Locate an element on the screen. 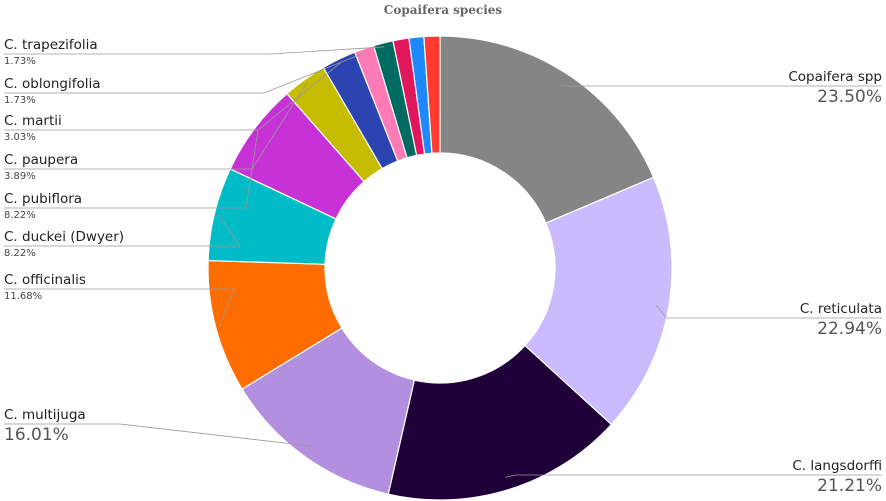 The image size is (886, 501). value-copaifera-spp: 23.50% is located at coordinates (849, 97).